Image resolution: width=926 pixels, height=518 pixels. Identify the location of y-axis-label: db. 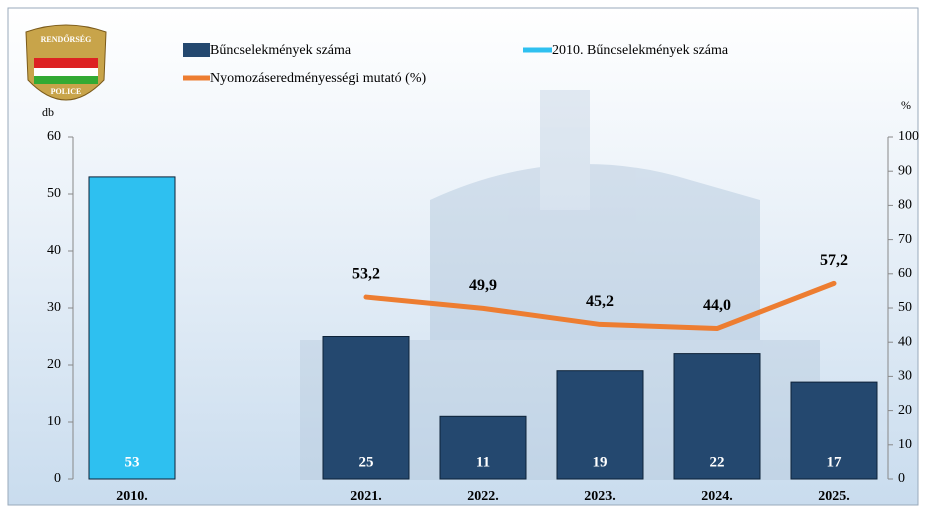
(48, 112).